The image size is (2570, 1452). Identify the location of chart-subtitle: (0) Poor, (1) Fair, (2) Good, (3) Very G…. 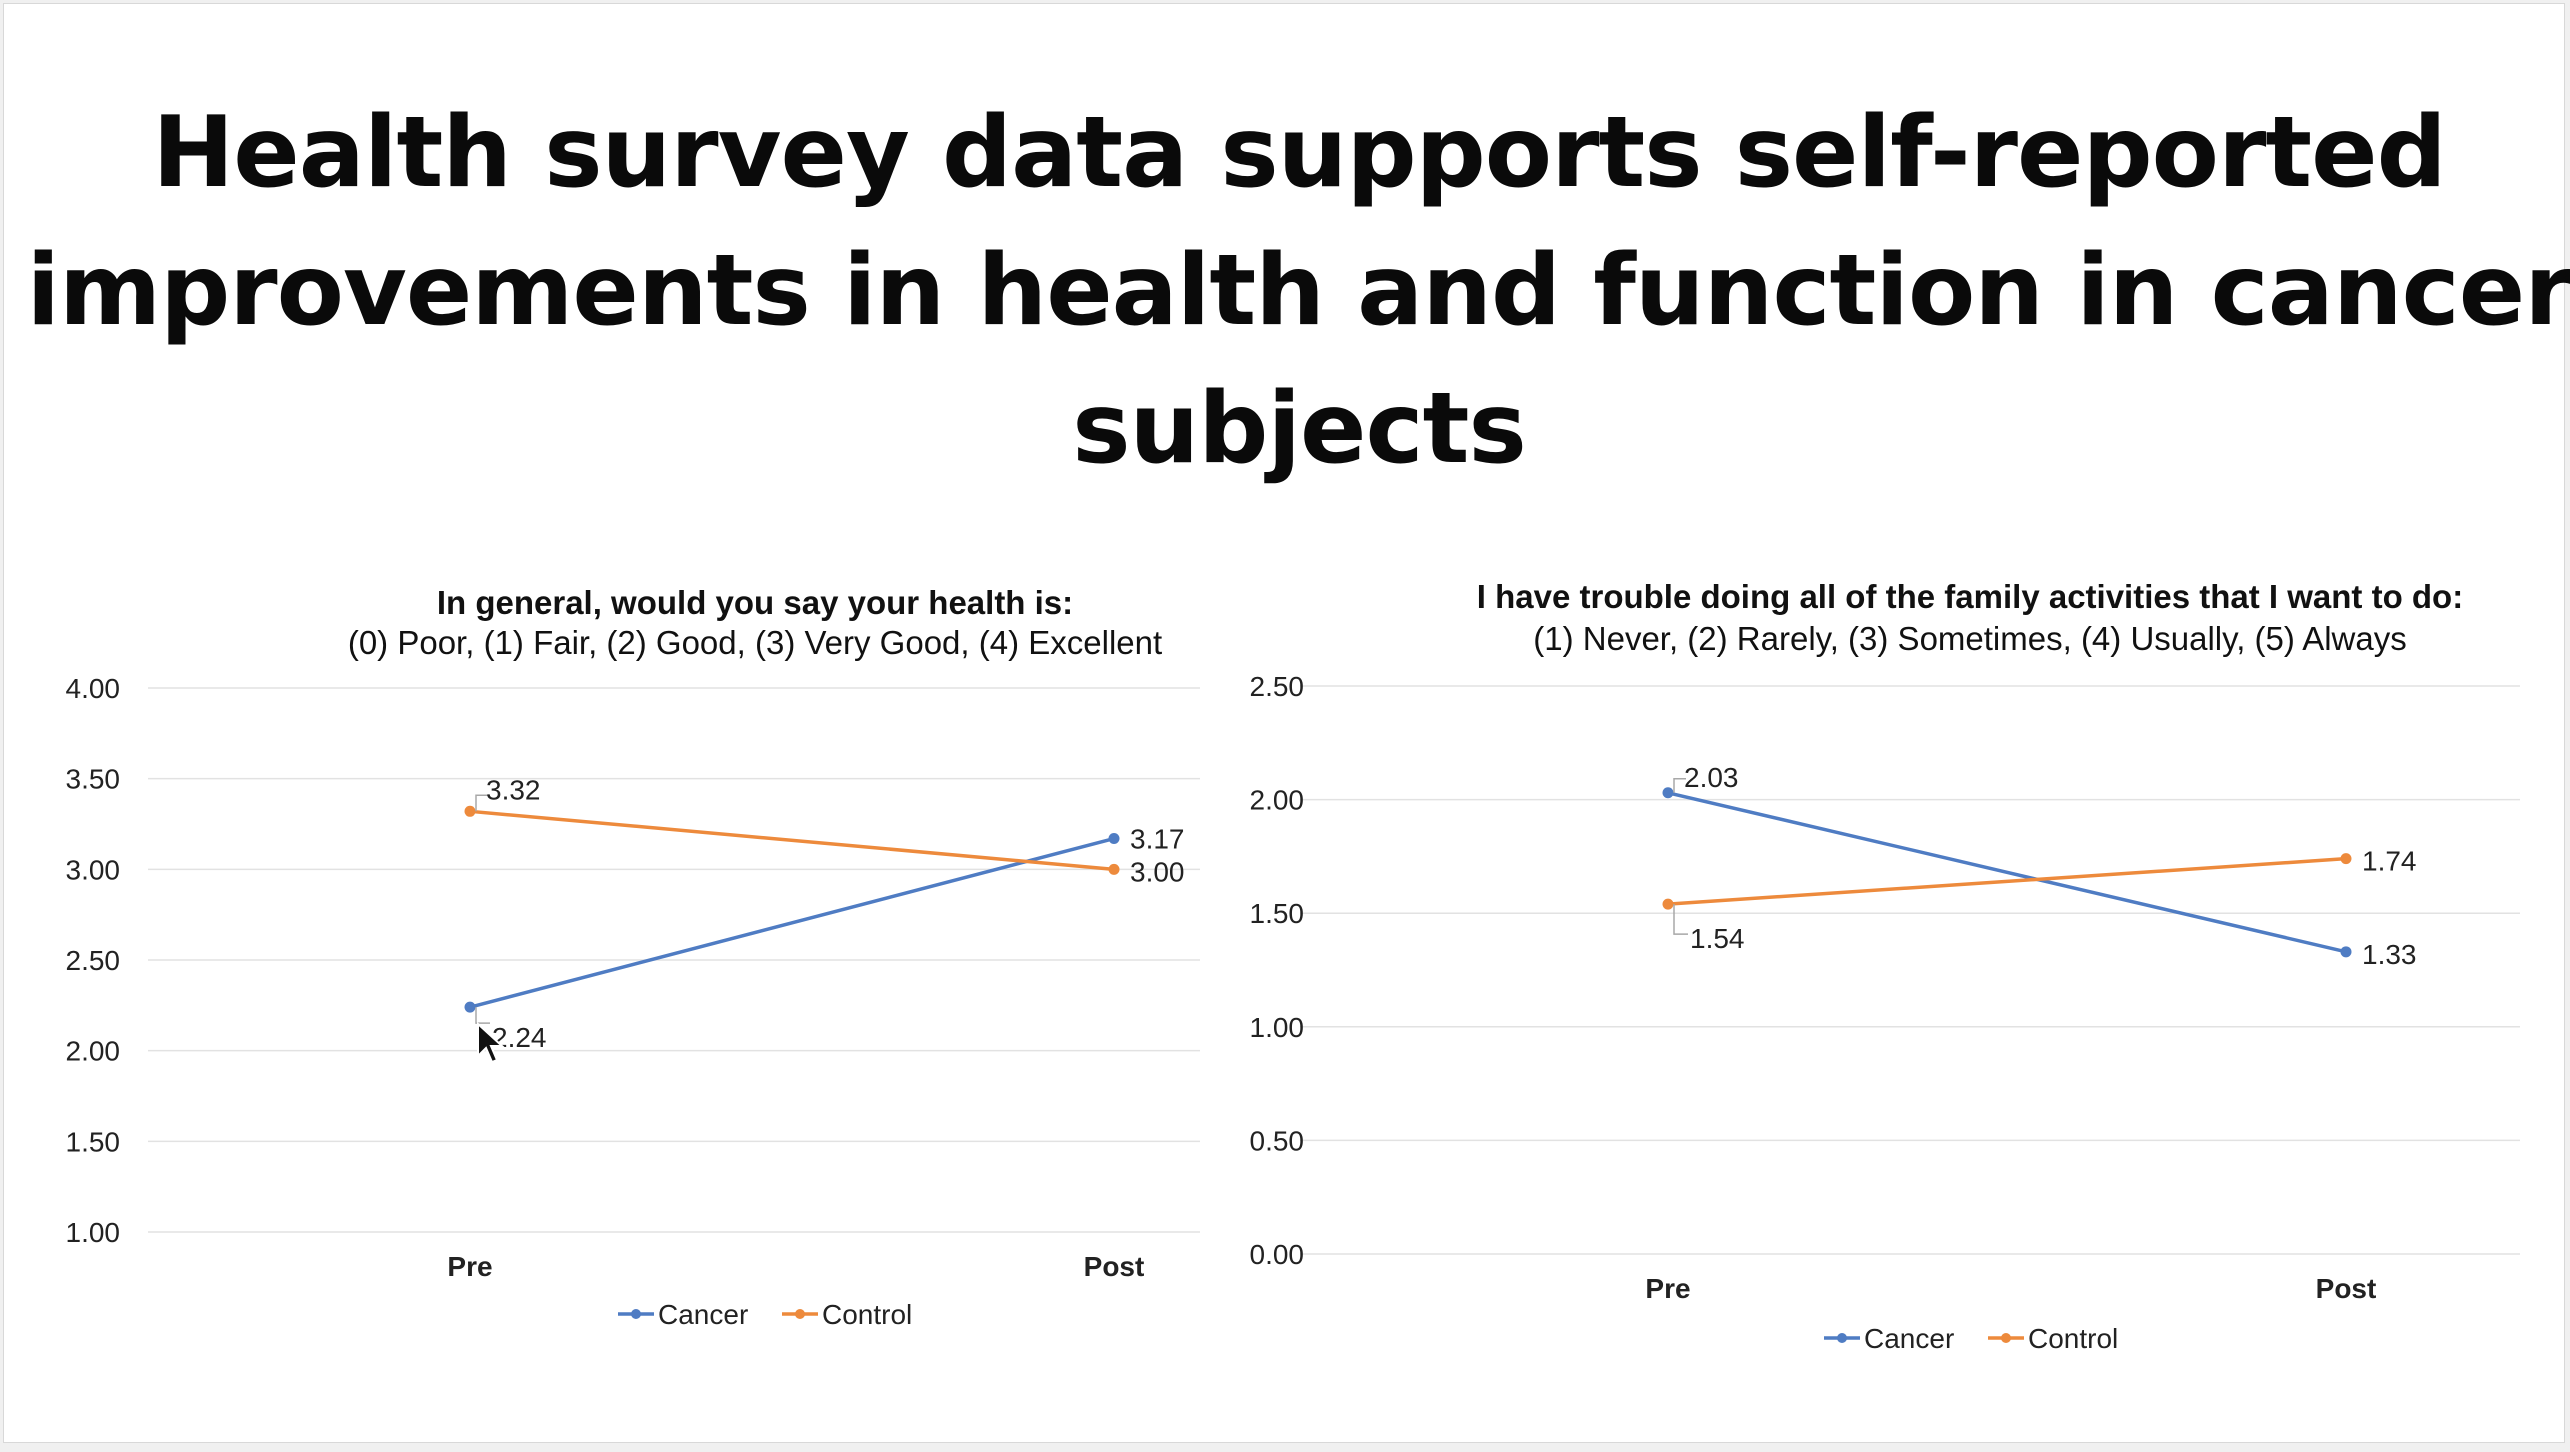
(755, 642).